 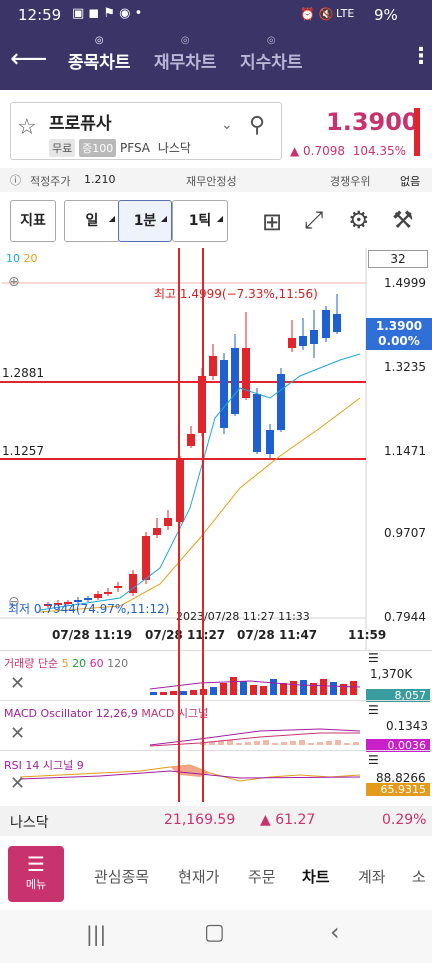 I want to click on tab-icon: ◎, so click(x=271, y=40).